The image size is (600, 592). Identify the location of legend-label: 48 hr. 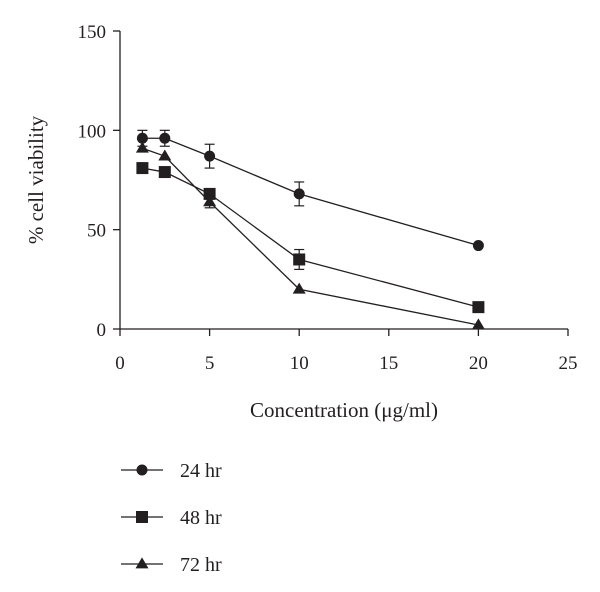
(201, 518).